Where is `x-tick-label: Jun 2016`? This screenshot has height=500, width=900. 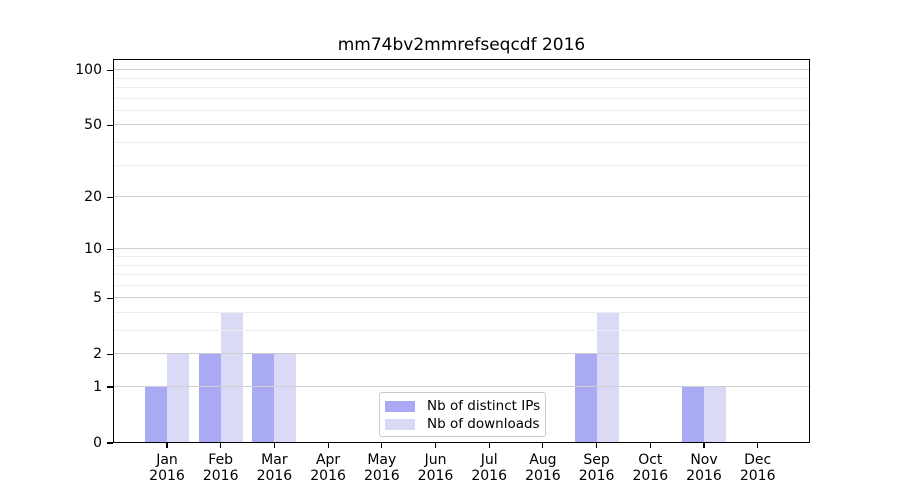 x-tick-label: Jun 2016 is located at coordinates (435, 468).